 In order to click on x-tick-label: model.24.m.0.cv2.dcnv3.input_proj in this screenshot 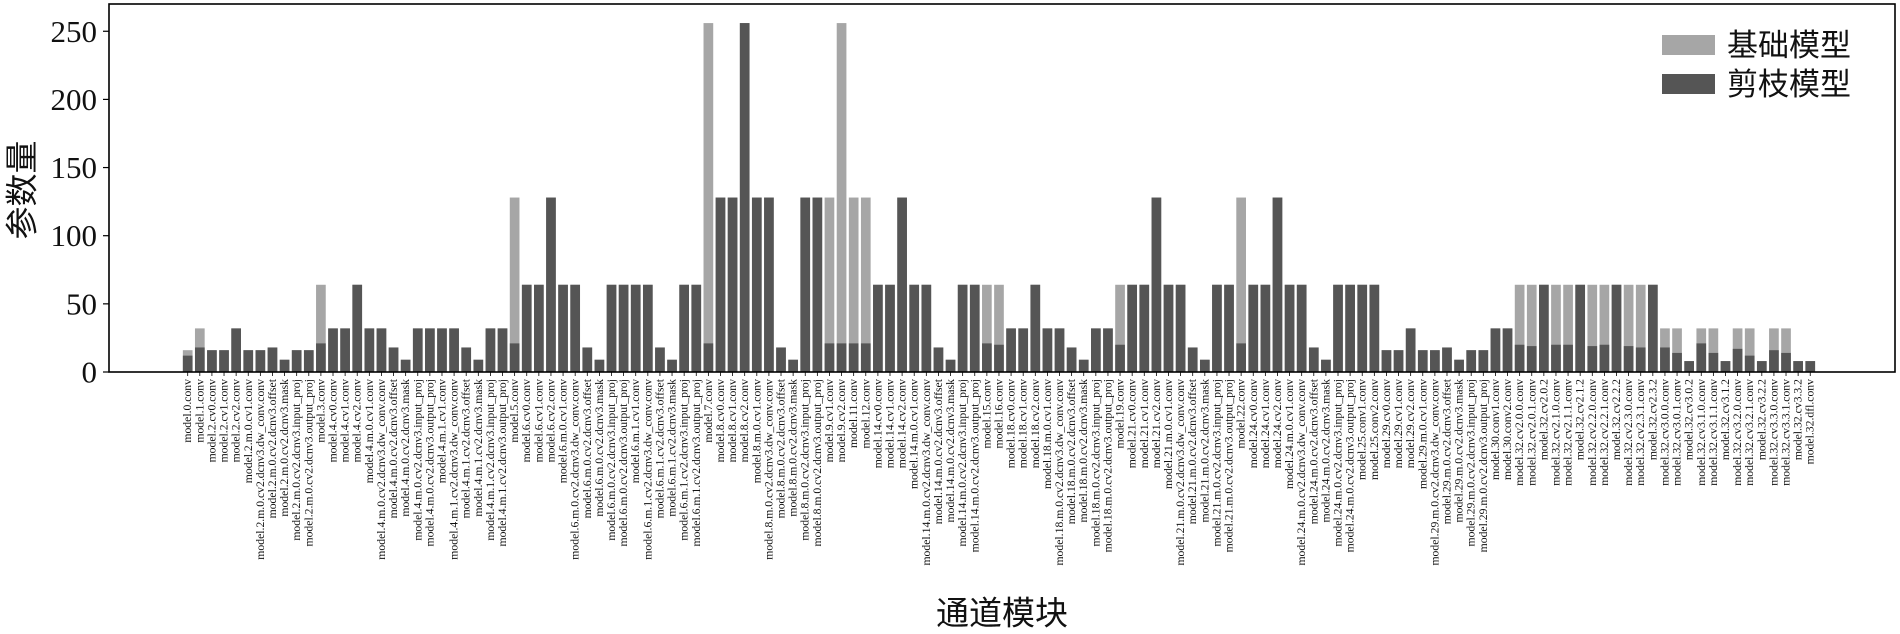, I will do `click(1338, 463)`.